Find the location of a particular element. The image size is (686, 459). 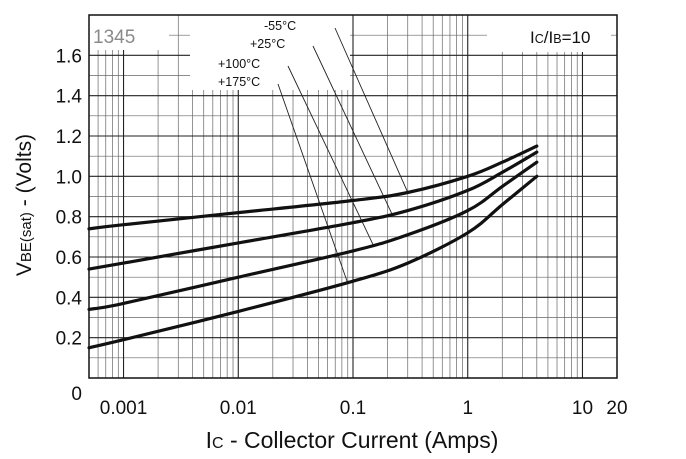

x-tick-labels: 0.001 0.01 0.1 1 10 20 is located at coordinates (364, 408).